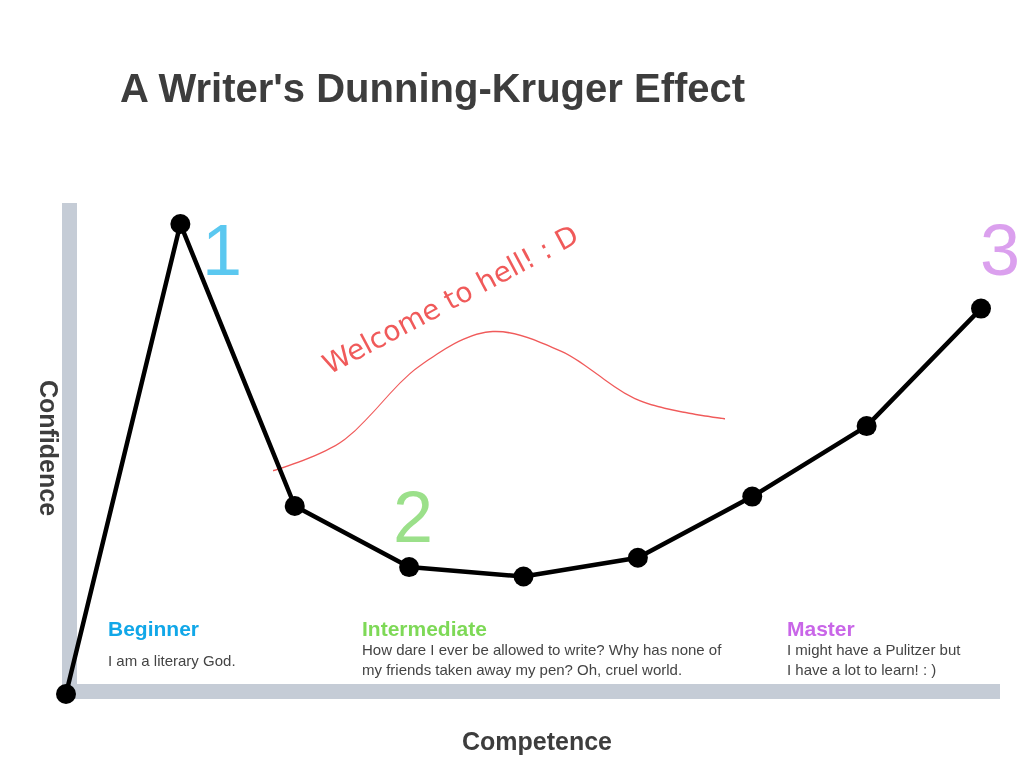 The height and width of the screenshot is (768, 1024). Describe the element at coordinates (49, 448) in the screenshot. I see `y-axis-title: Confidence` at that location.